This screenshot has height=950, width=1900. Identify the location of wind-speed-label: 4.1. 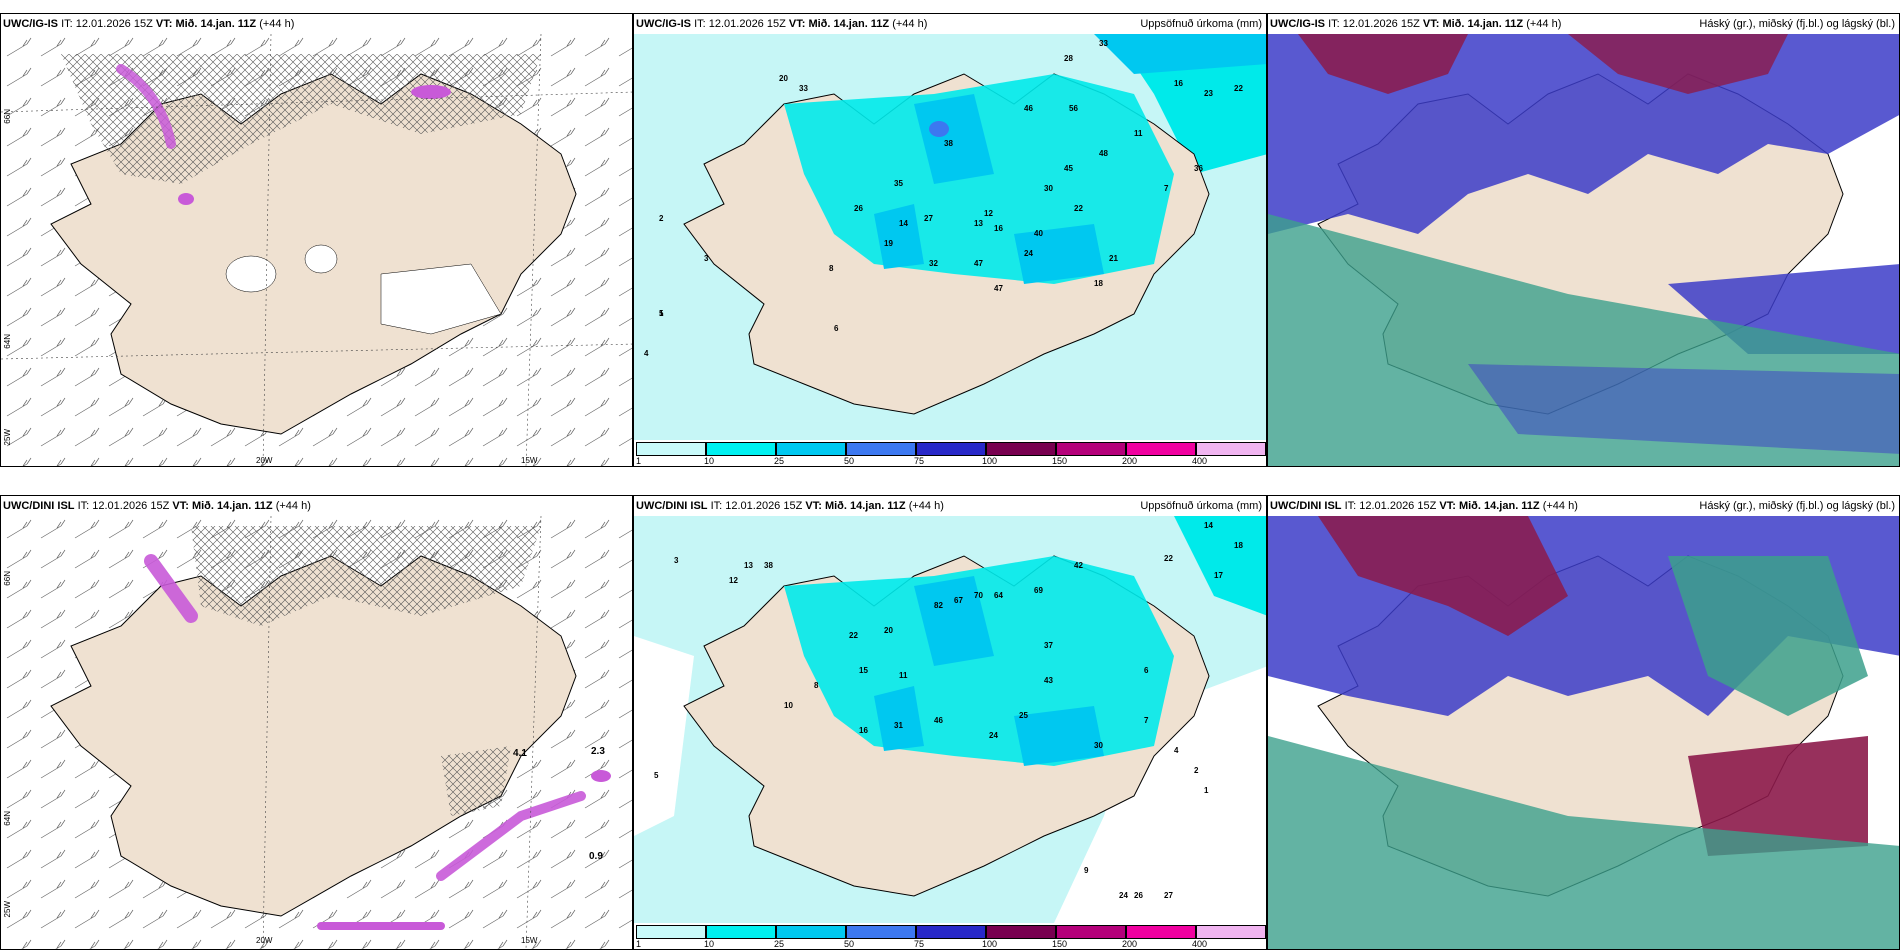
(520, 753).